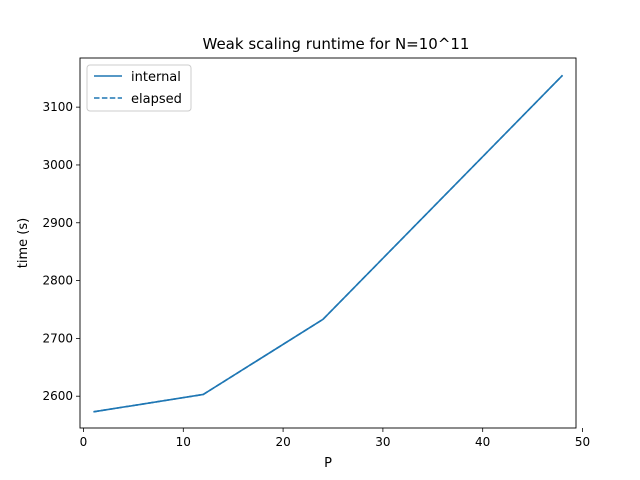 This screenshot has width=640, height=480. What do you see at coordinates (57, 396) in the screenshot?
I see `y-tick-label: 2600` at bounding box center [57, 396].